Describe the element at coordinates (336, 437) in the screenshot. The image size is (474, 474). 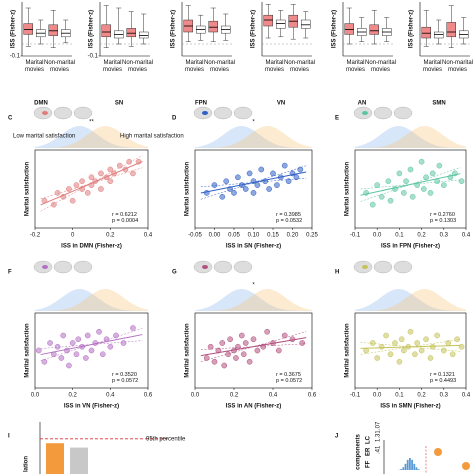
I see `panel-letter: J` at that location.